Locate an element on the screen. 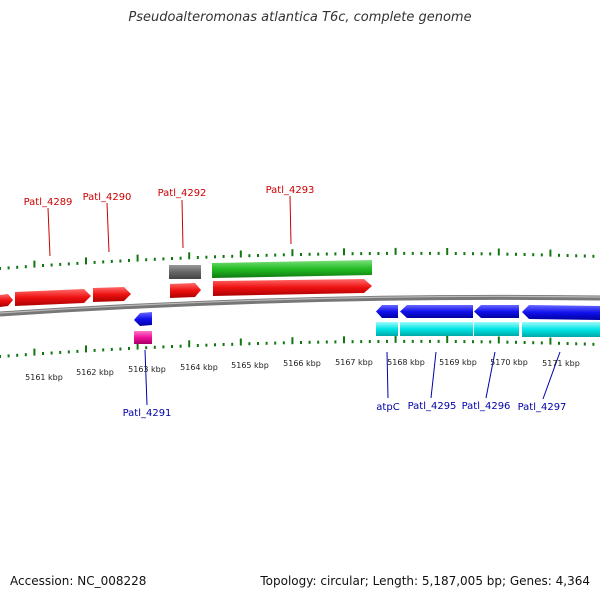  gene-label-patl-4289: Patl_4289 is located at coordinates (48, 202).